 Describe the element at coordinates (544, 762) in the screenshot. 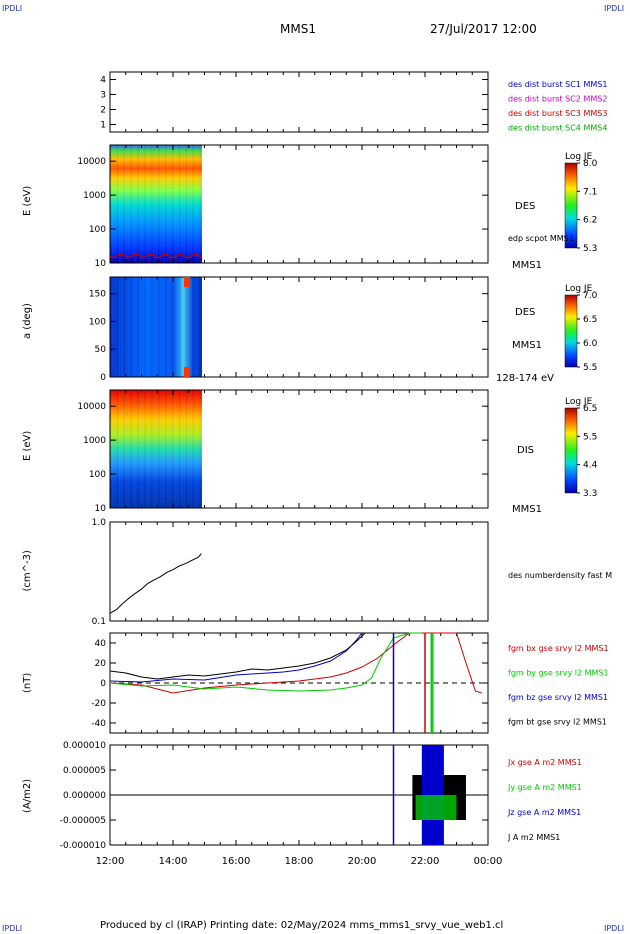

I see `current-series-label: Jx gse A m2 MMS1` at that location.